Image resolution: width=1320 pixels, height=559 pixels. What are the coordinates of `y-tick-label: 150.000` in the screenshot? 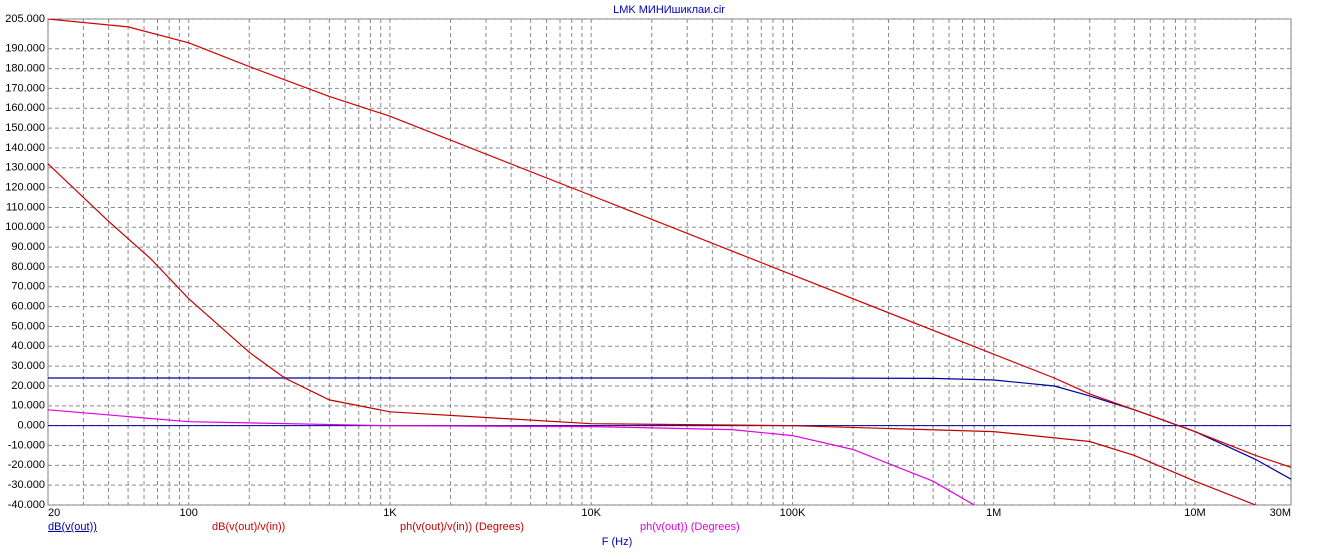 It's located at (25, 128).